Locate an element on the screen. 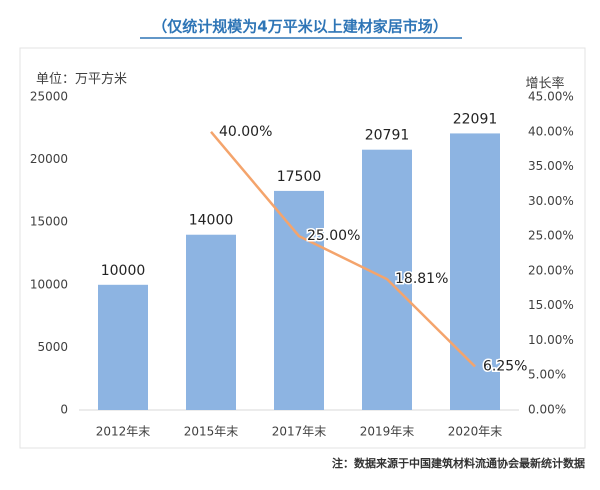 The height and width of the screenshot is (490, 600). x-tick-label: 2017年末 is located at coordinates (299, 432).